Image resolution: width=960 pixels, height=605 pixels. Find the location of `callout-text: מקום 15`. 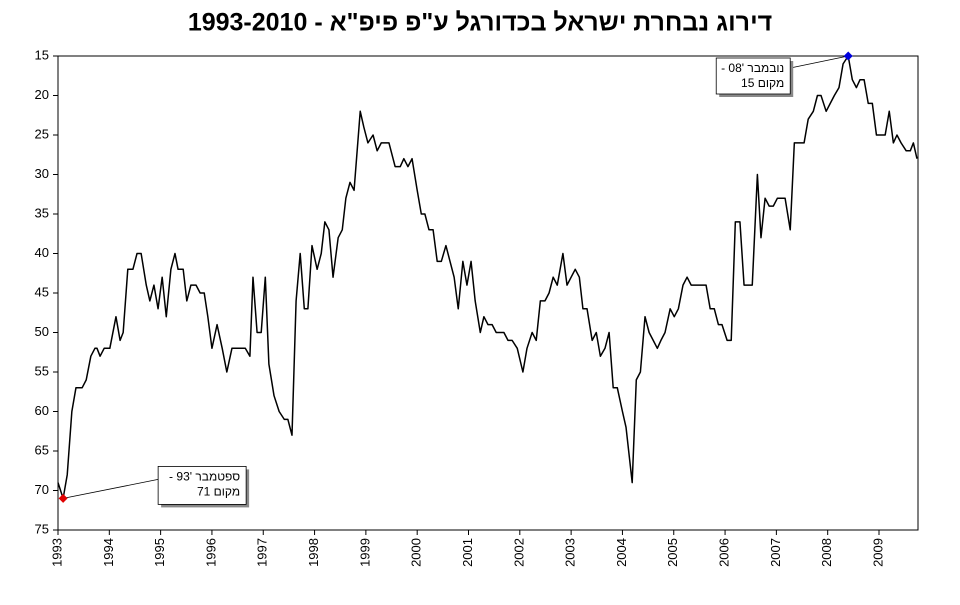

callout-text: מקום 15 is located at coordinates (762, 83).